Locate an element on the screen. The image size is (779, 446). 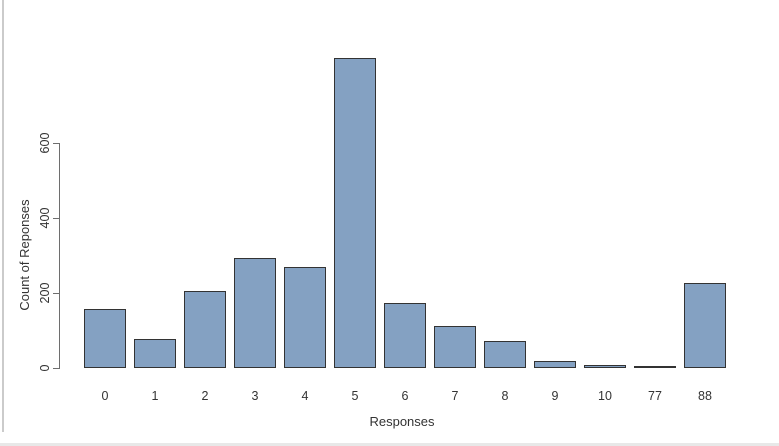
x-tick-label: 4 is located at coordinates (305, 396).